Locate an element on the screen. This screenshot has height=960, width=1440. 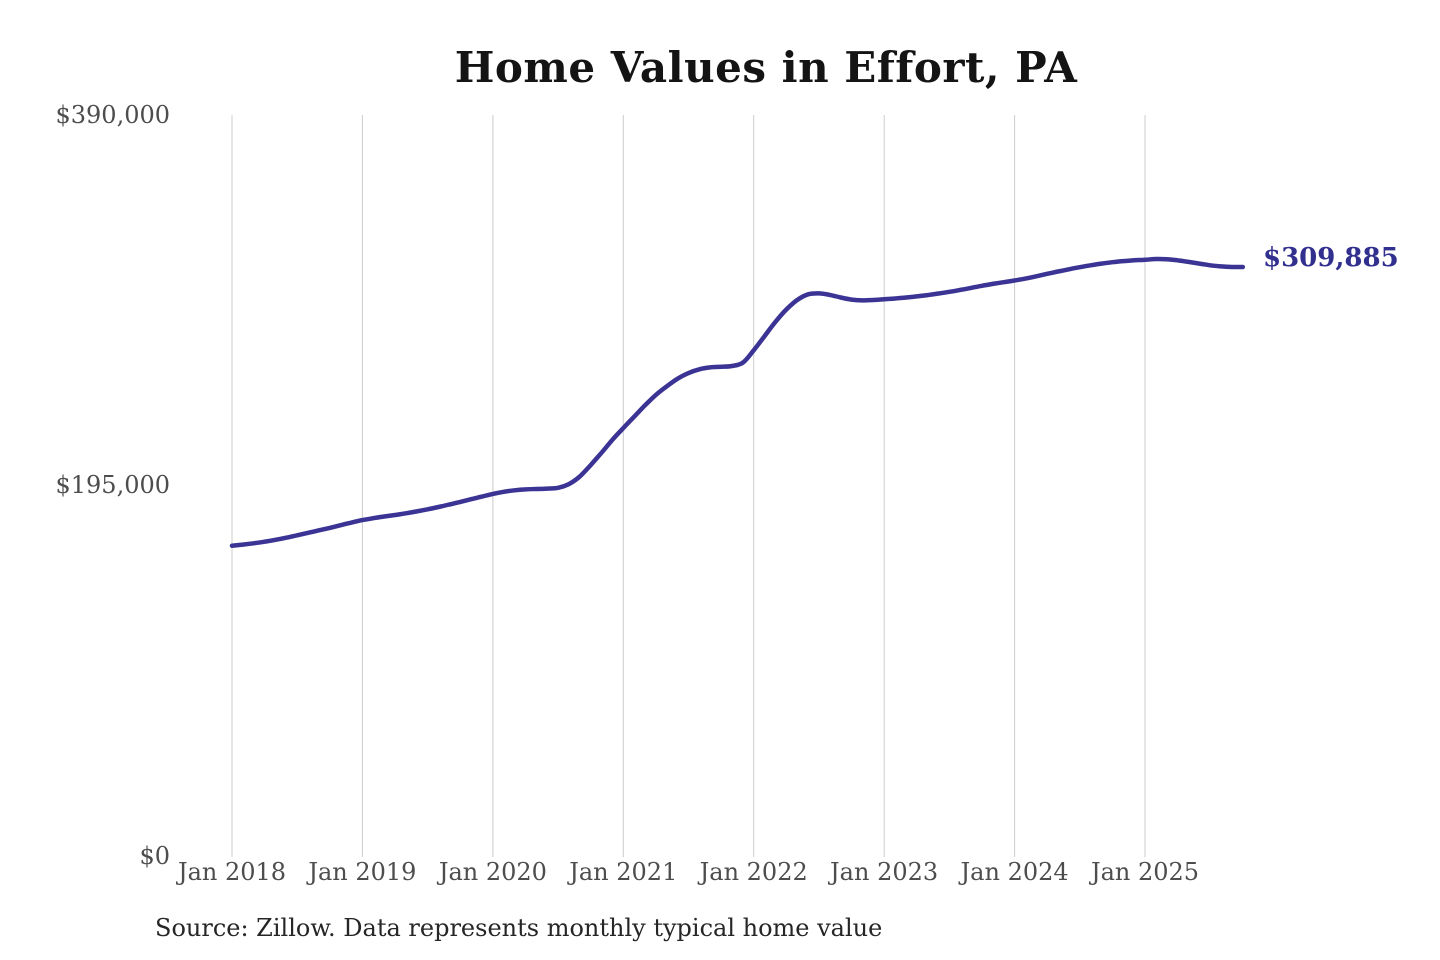
x-axis-tick-jan-2020: Jan 2020 is located at coordinates (492, 872).